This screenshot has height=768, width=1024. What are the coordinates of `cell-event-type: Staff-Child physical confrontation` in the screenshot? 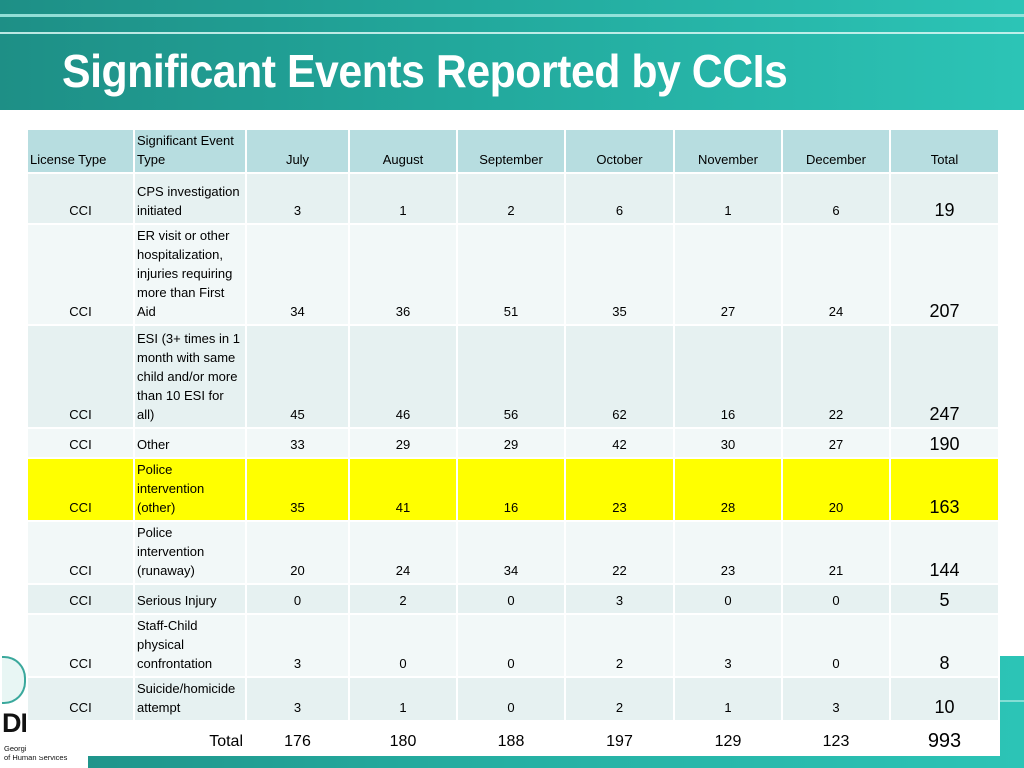 It's located at (190, 645).